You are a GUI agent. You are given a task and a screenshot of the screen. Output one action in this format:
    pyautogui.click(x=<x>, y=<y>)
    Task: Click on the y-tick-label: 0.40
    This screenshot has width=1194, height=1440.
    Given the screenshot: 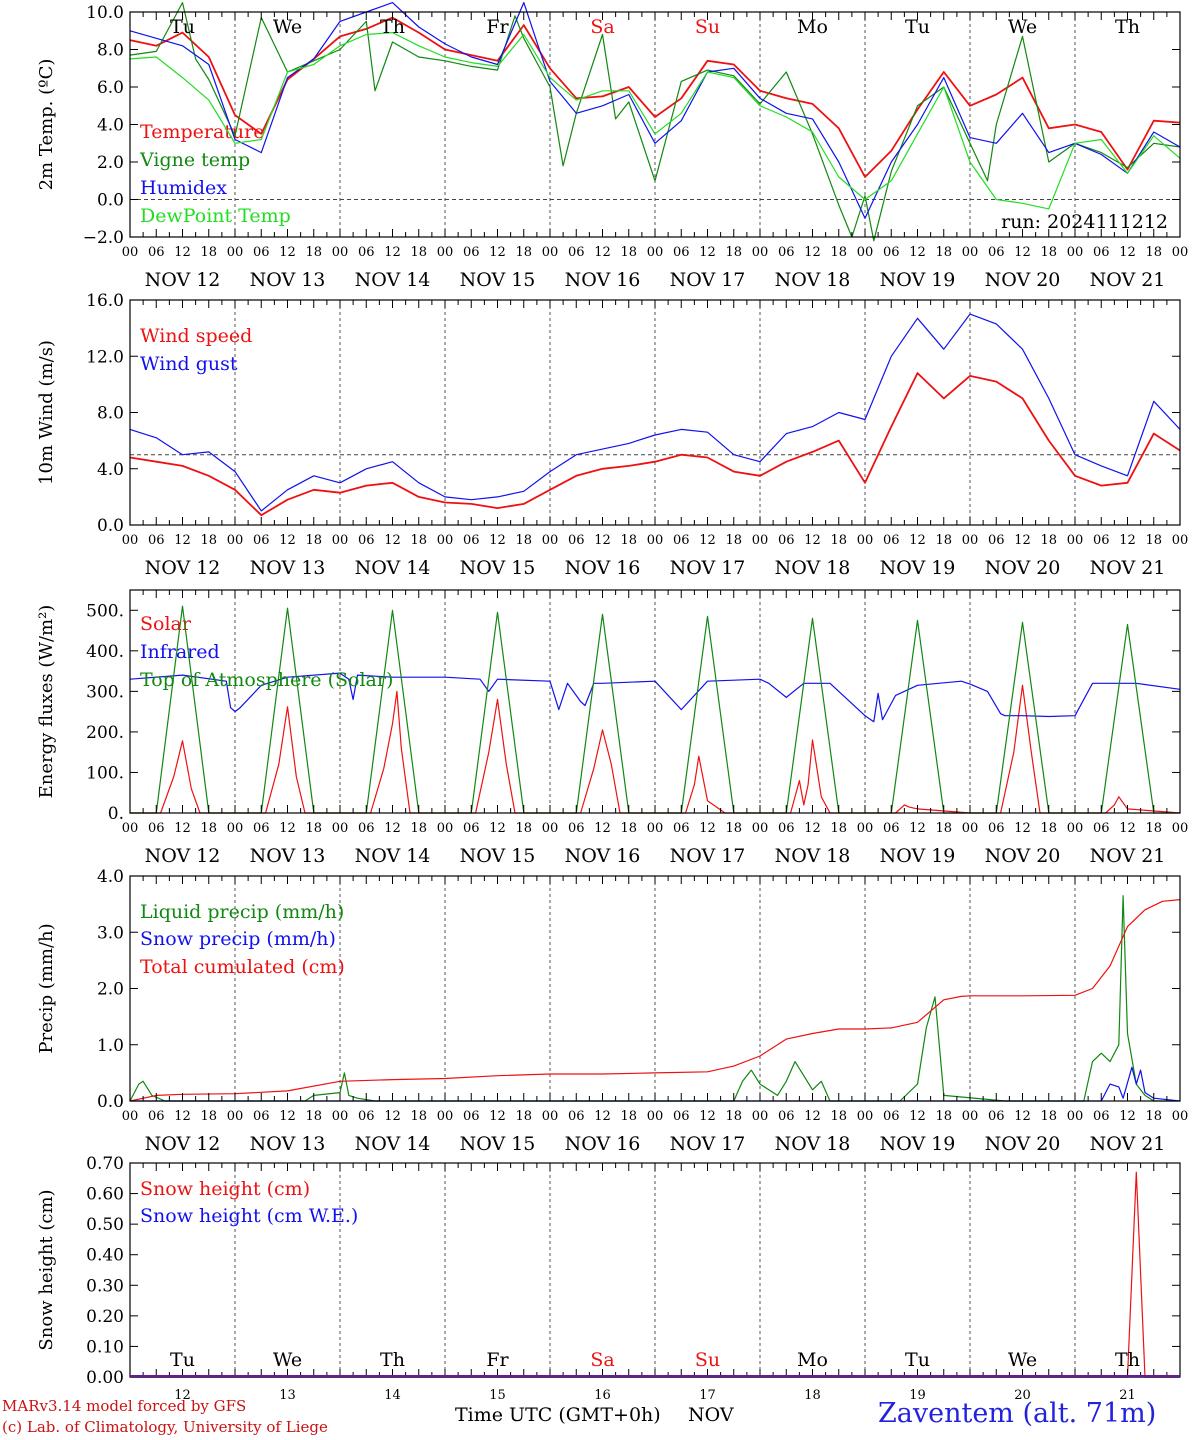 What is the action you would take?
    pyautogui.click(x=105, y=1256)
    